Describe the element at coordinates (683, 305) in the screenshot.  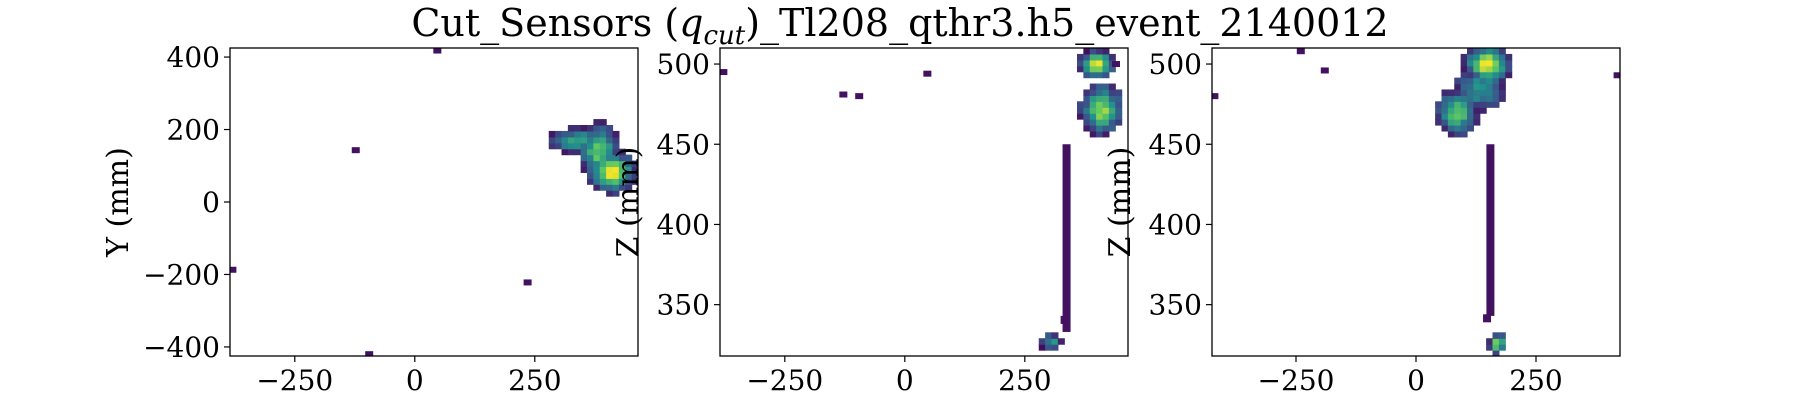
I see `y-tick-label: 350` at that location.